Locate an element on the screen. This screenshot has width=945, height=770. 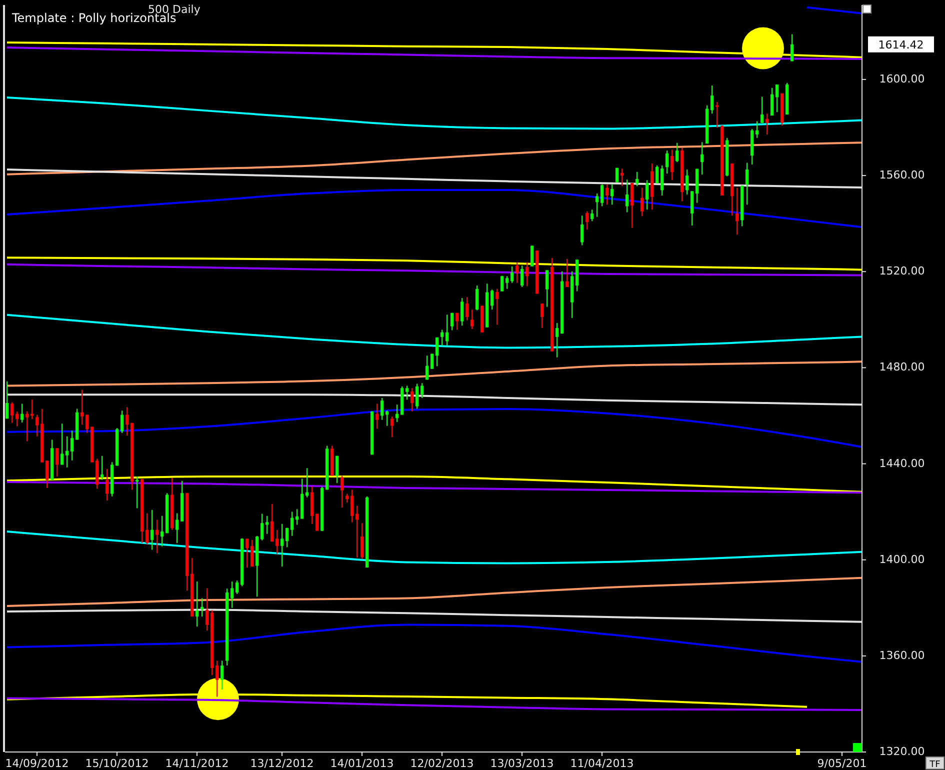
y-tick-label: 1600.00 is located at coordinates (902, 79).